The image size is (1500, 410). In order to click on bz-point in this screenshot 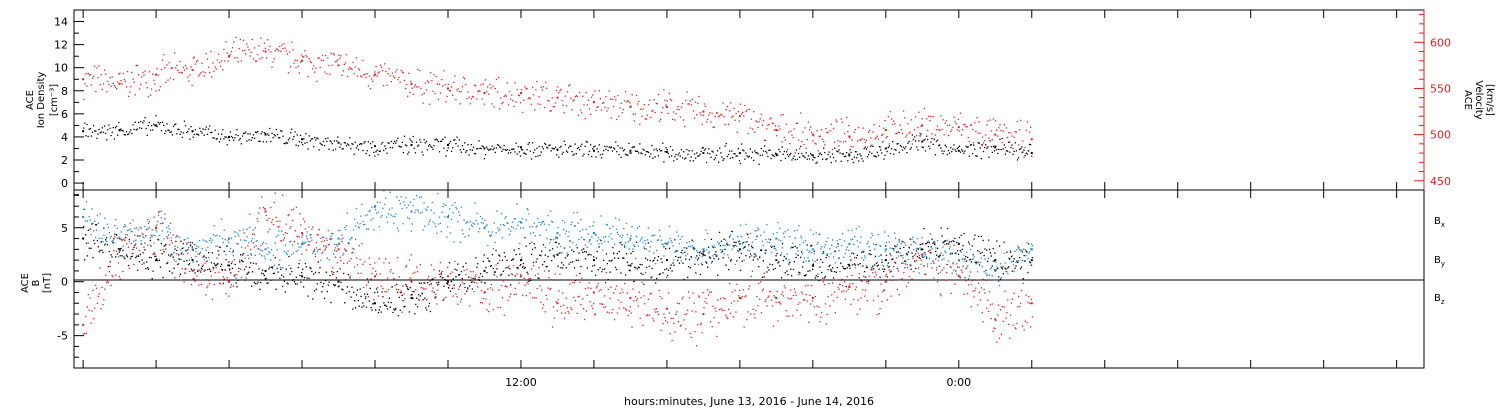, I will do `click(995, 319)`.